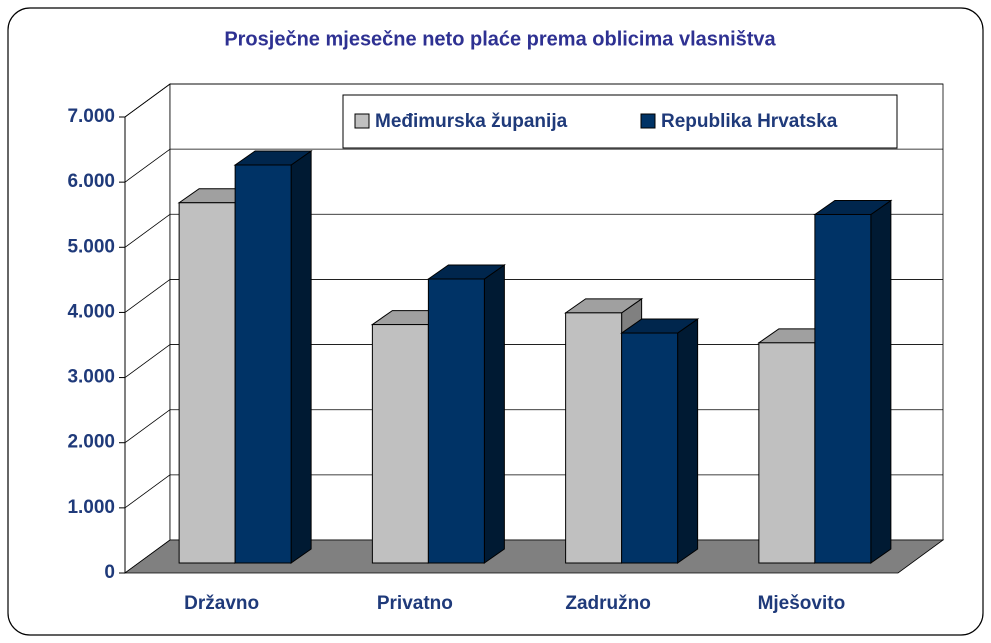 The height and width of the screenshot is (643, 991). What do you see at coordinates (534, 556) in the screenshot?
I see `floor` at bounding box center [534, 556].